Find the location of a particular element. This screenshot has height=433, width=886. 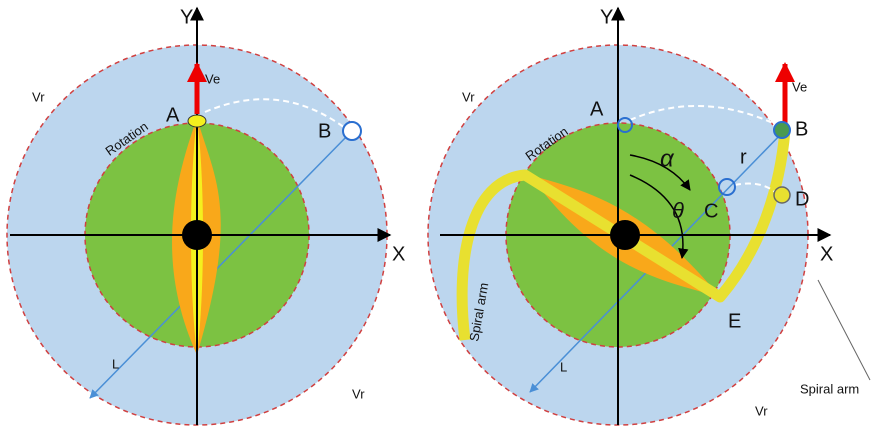

alpha-arc is located at coordinates (660, 172).